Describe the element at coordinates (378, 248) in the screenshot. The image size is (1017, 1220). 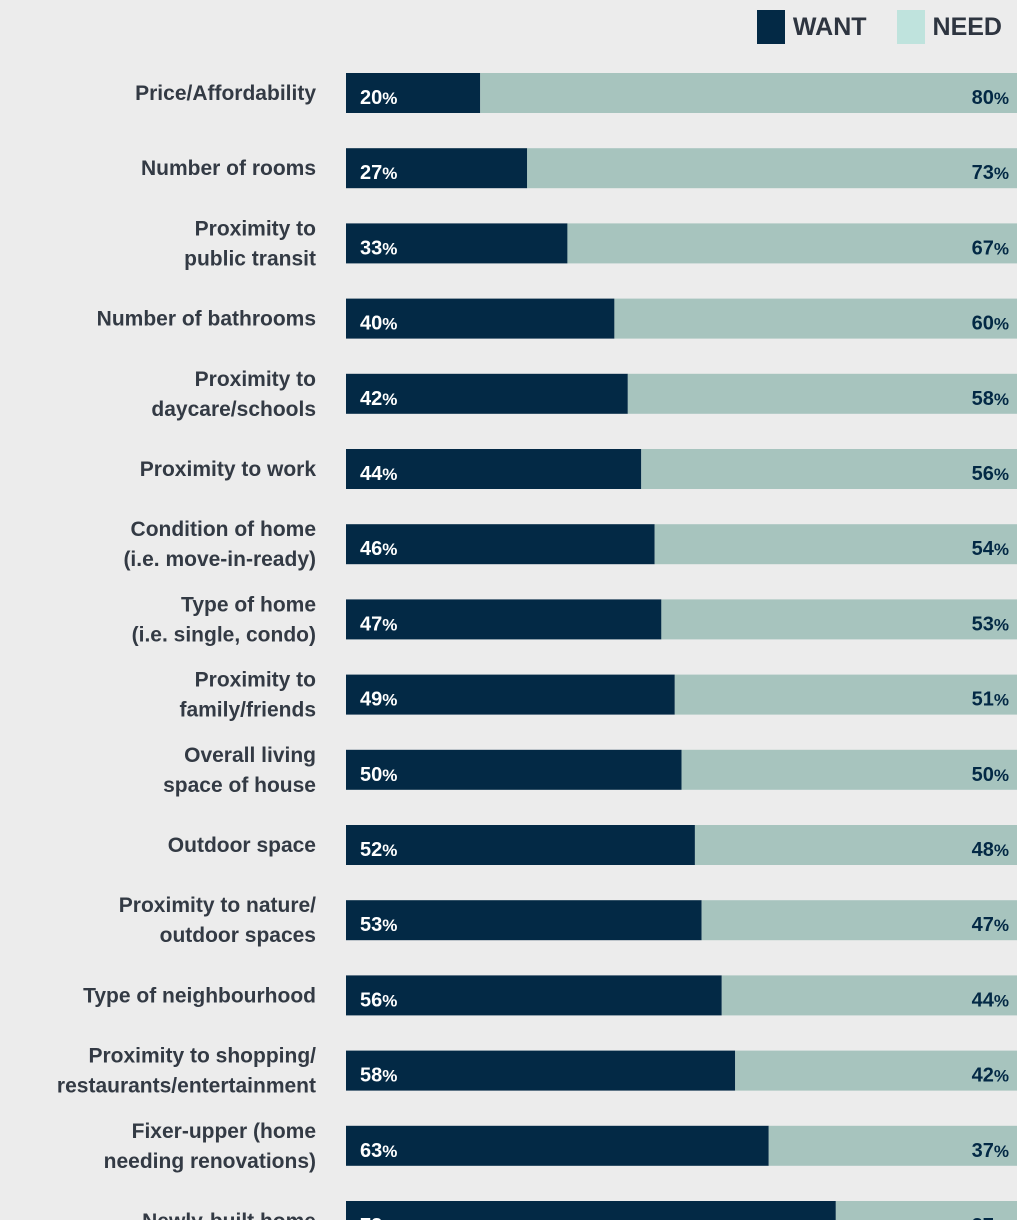
I see `data-label-want: 33%` at that location.